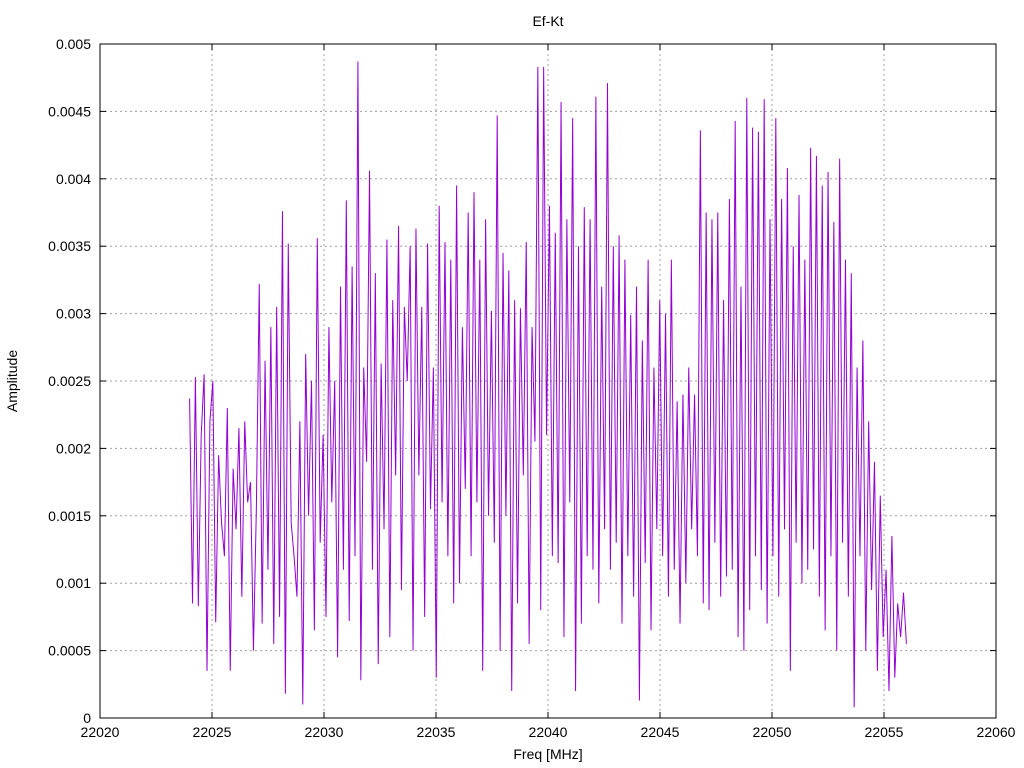 The width and height of the screenshot is (1024, 768). I want to click on x-tick-label: 22050, so click(772, 732).